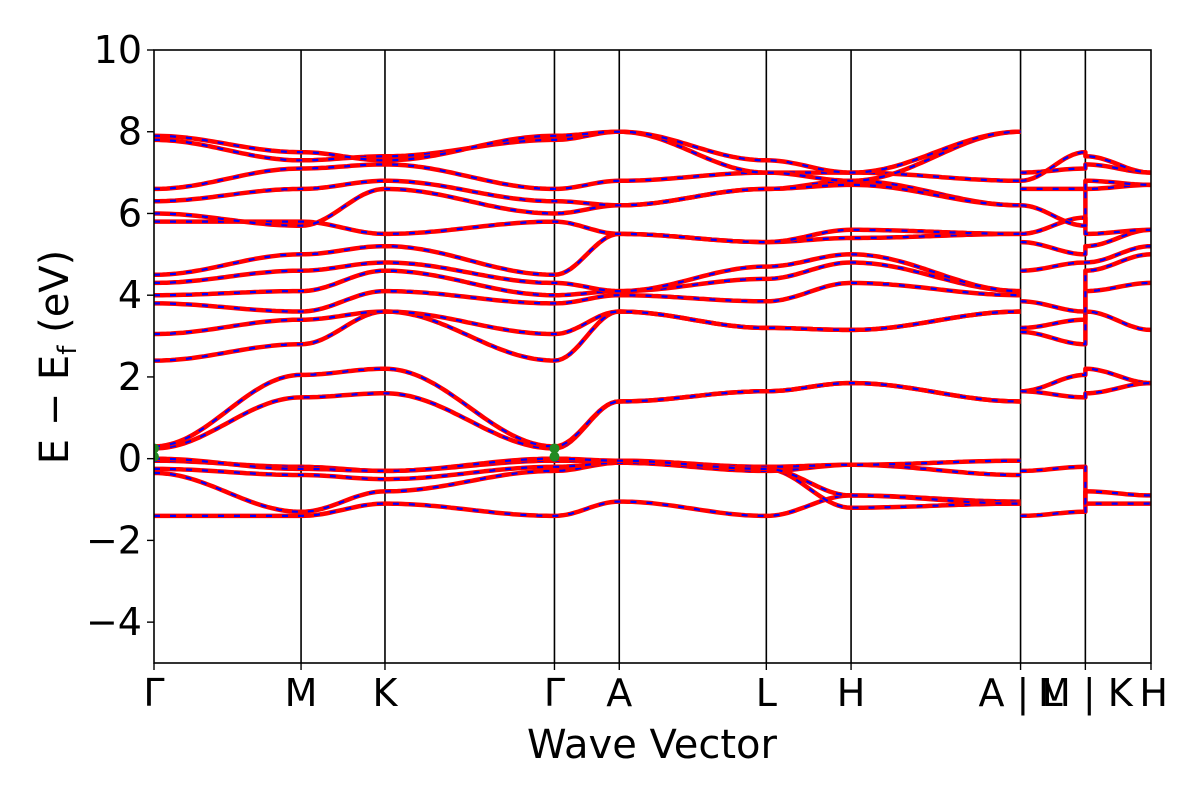 The image size is (1200, 800). I want to click on x-tick-label: A | L, so click(1020, 693).